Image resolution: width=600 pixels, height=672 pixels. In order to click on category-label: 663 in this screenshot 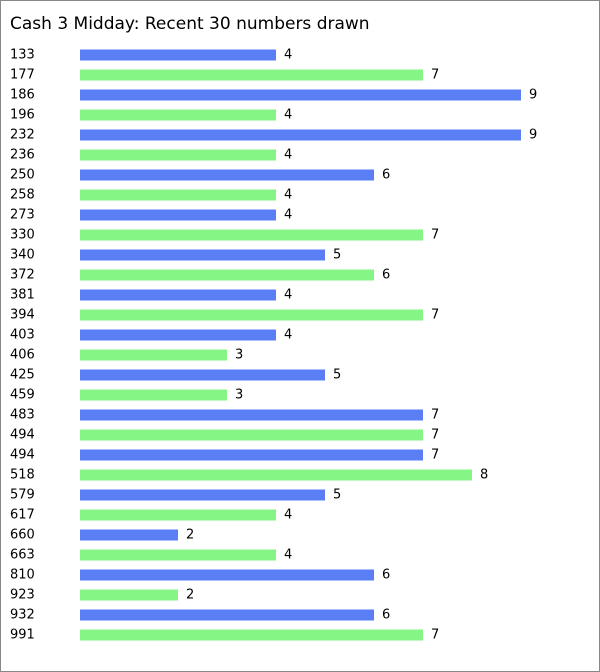, I will do `click(22, 555)`.